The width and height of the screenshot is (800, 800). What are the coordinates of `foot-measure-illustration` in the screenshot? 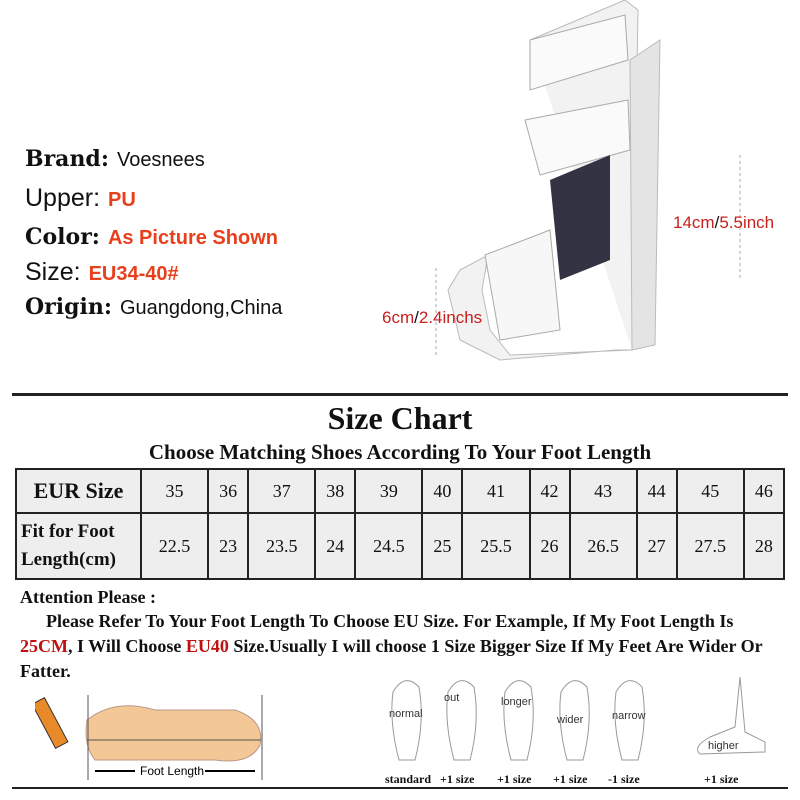 It's located at (149, 737).